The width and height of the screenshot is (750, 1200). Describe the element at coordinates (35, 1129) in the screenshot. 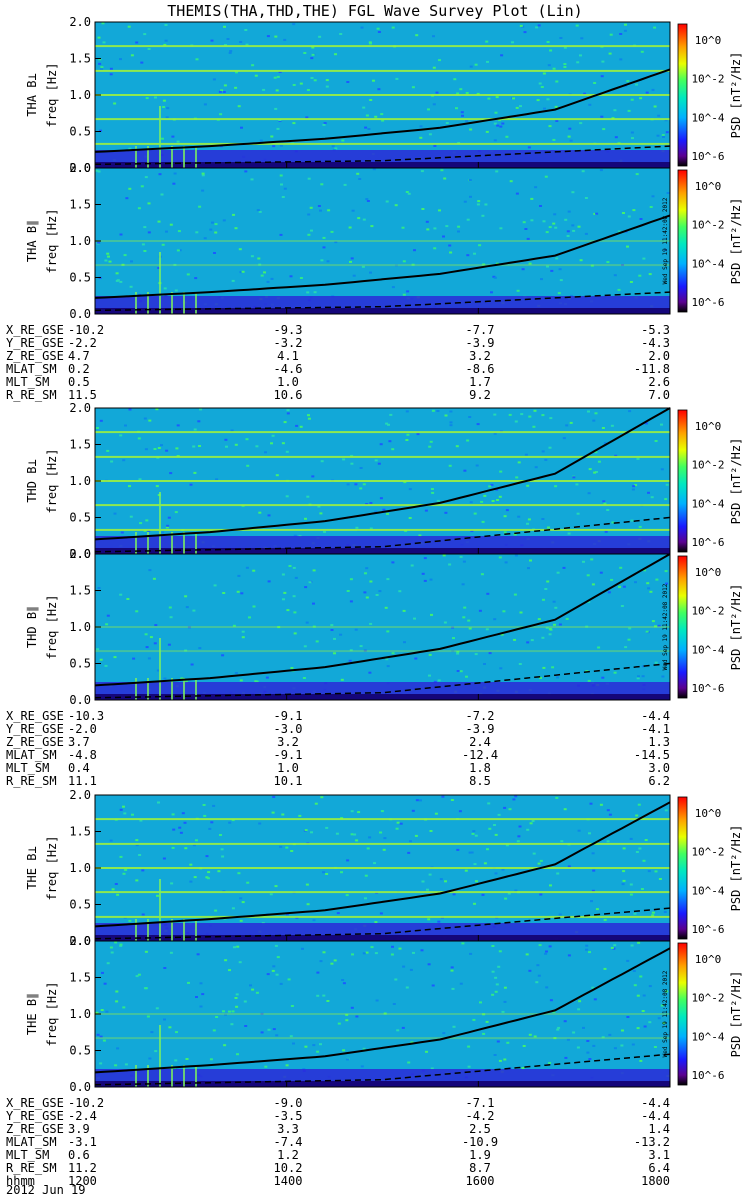

I see `ephemeris-name: Z_RE_GSE` at that location.